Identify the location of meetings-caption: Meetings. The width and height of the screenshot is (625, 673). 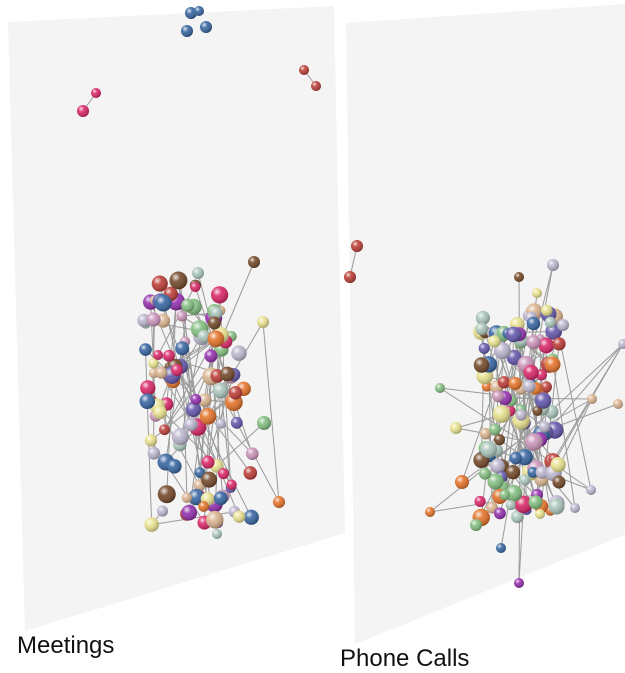
(66, 645).